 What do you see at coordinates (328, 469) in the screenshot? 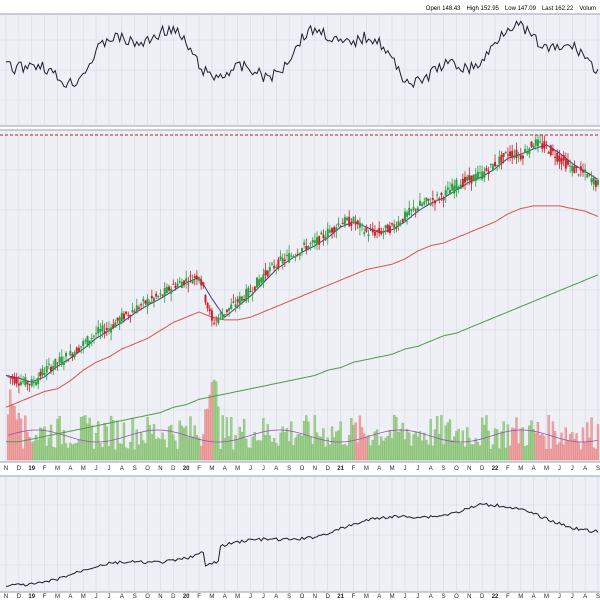
I see `x-tick-label: D` at bounding box center [328, 469].